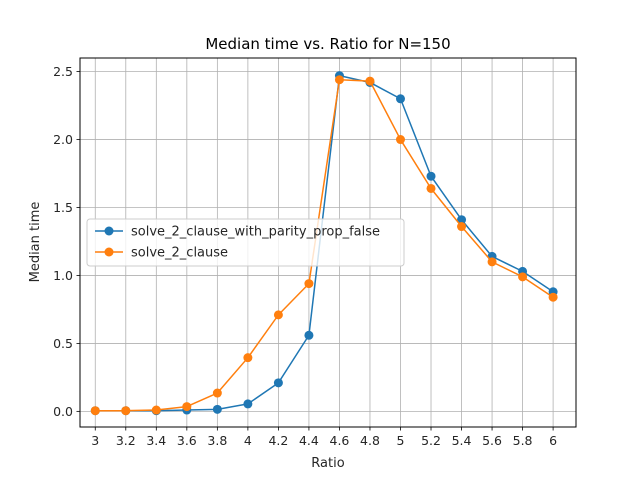  Describe the element at coordinates (553, 440) in the screenshot. I see `x-tick-label: 6` at that location.